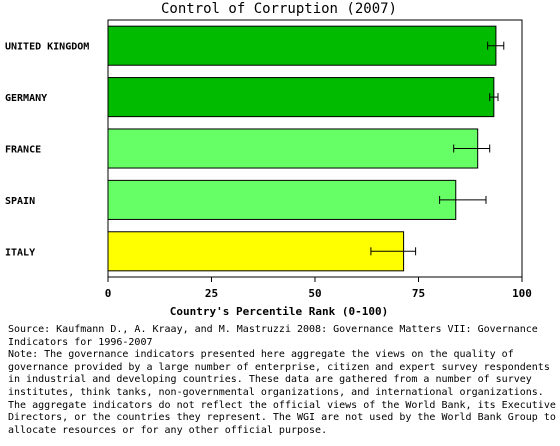 The image size is (560, 446). What do you see at coordinates (20, 252) in the screenshot?
I see `category-label: ITALY` at bounding box center [20, 252].